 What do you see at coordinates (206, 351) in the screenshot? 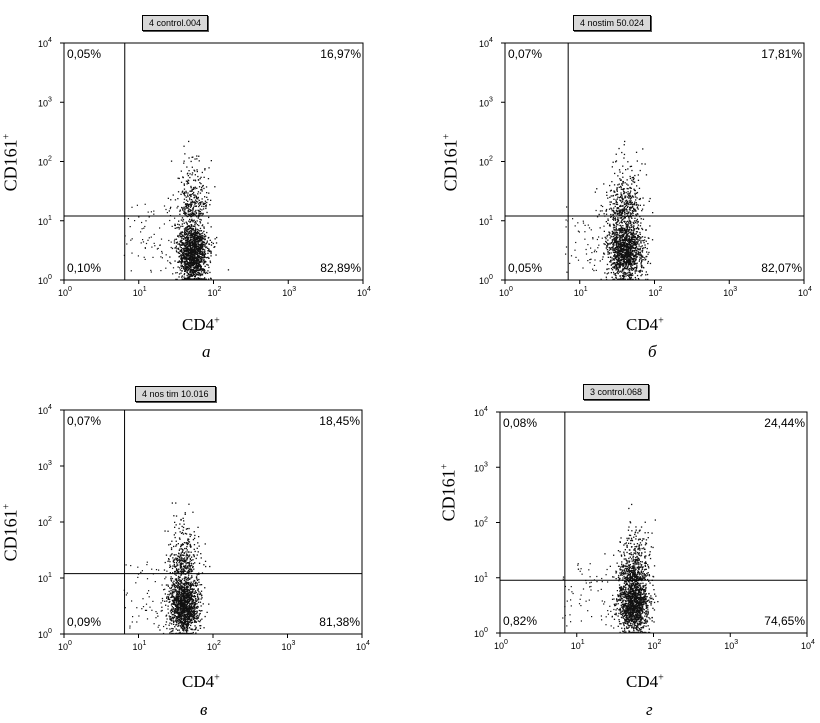
I see `panel-letter: а` at bounding box center [206, 351].